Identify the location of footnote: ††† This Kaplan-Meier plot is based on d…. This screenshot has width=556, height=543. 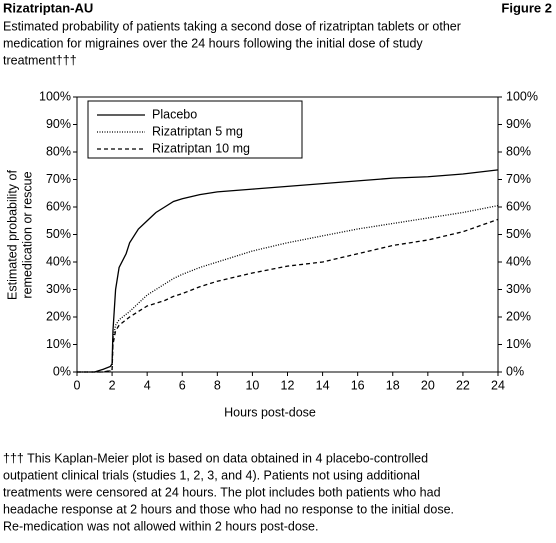
(215, 458).